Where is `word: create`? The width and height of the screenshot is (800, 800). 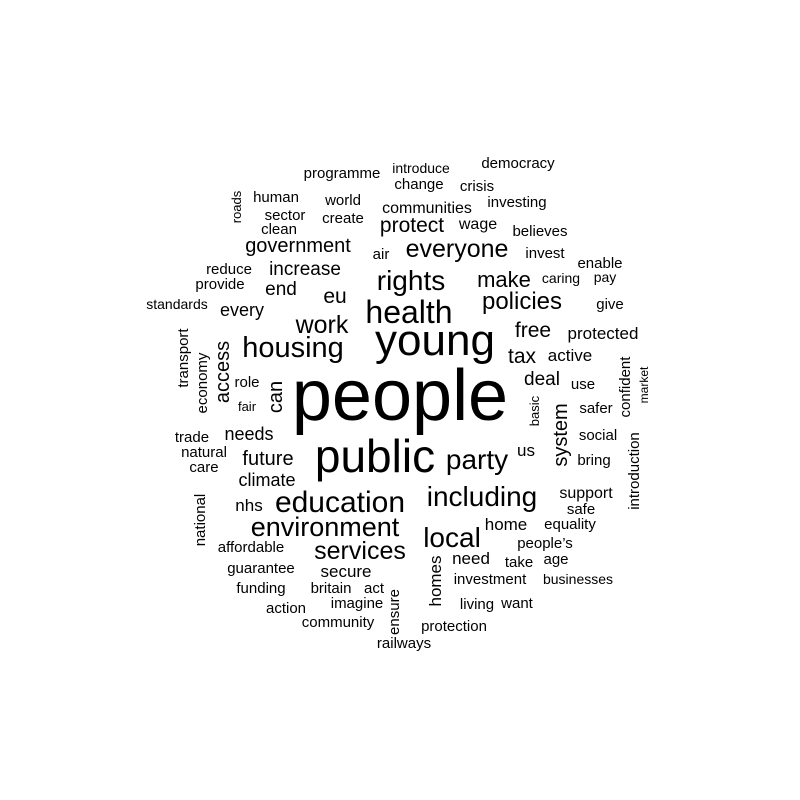
word: create is located at coordinates (343, 218).